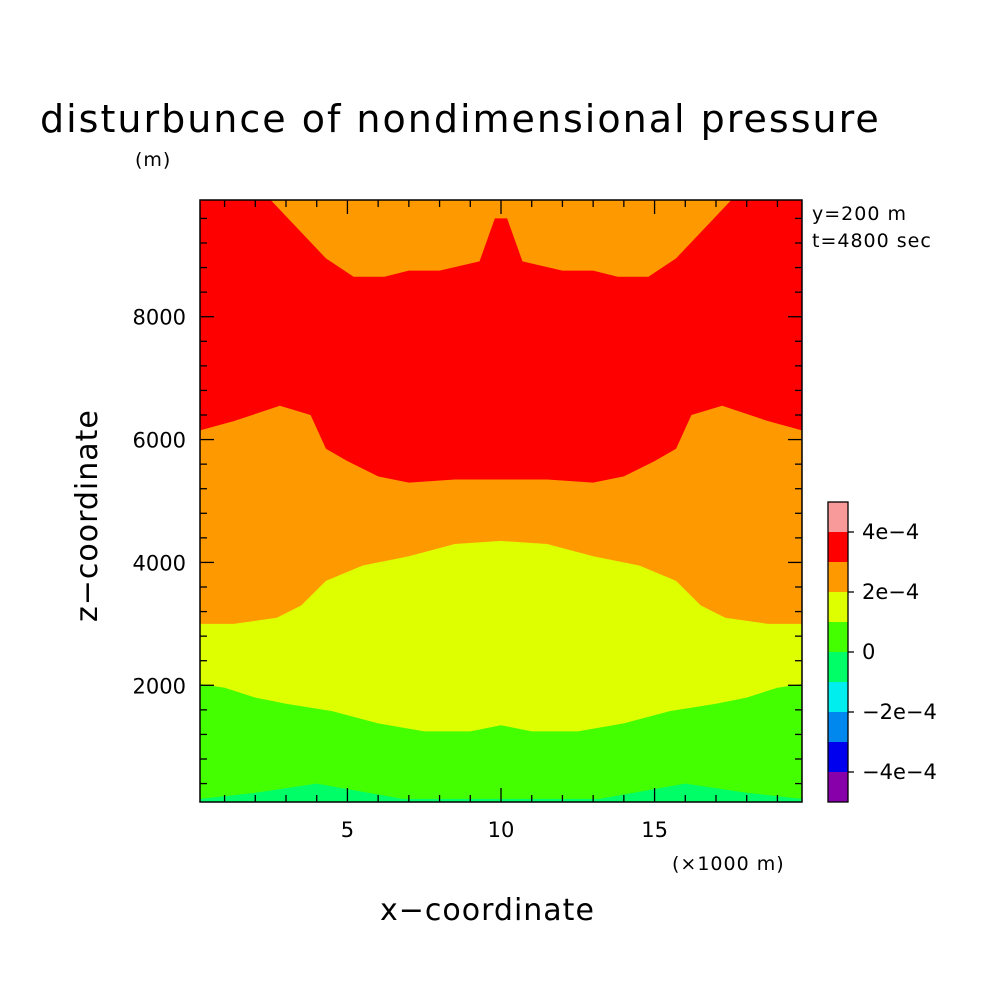 This screenshot has height=1004, width=1004. What do you see at coordinates (159, 686) in the screenshot?
I see `y-tick-label: 2000` at bounding box center [159, 686].